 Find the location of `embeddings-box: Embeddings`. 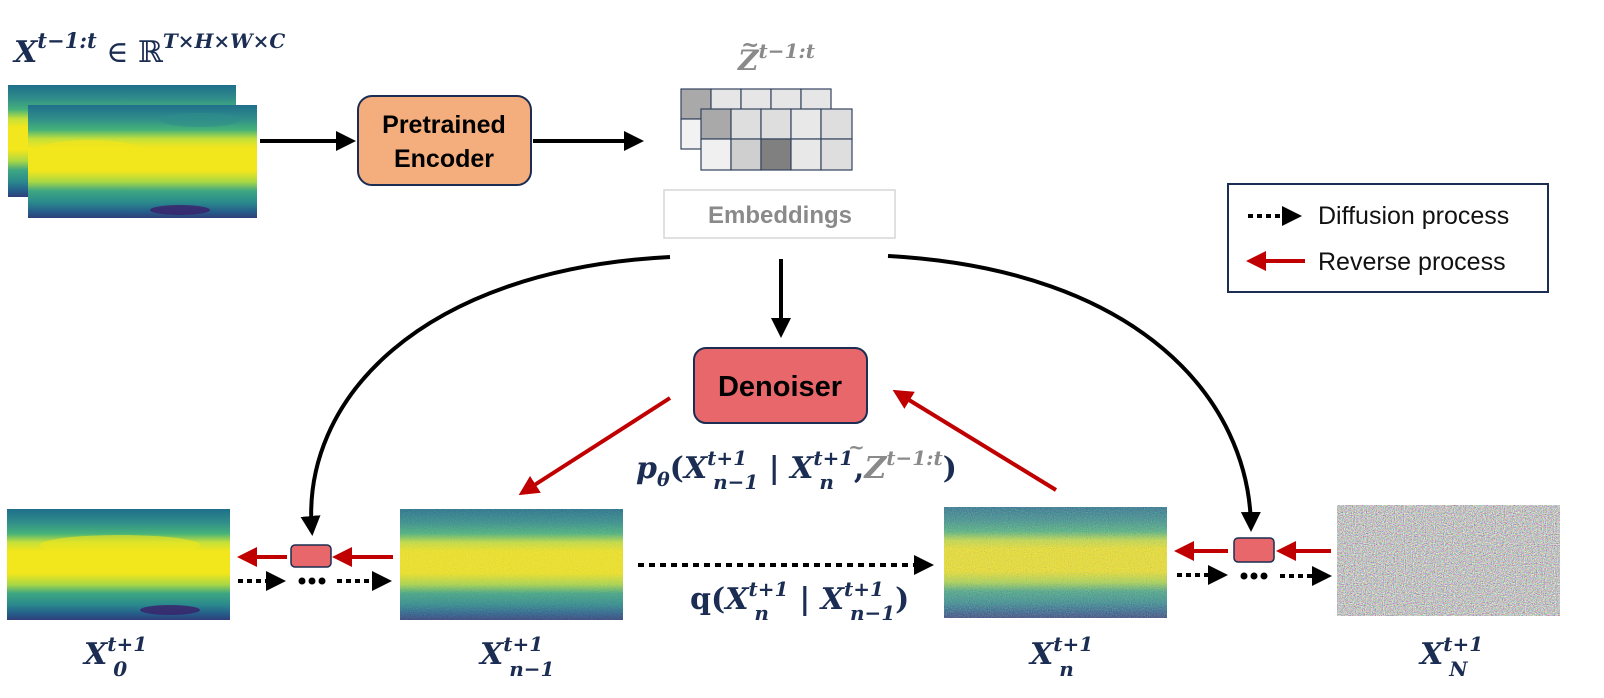

embeddings-box: Embeddings is located at coordinates (779, 214).